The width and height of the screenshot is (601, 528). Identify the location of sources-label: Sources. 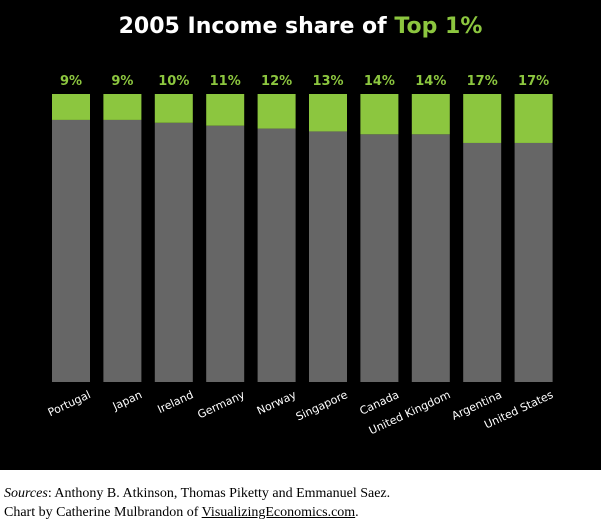
(26, 493).